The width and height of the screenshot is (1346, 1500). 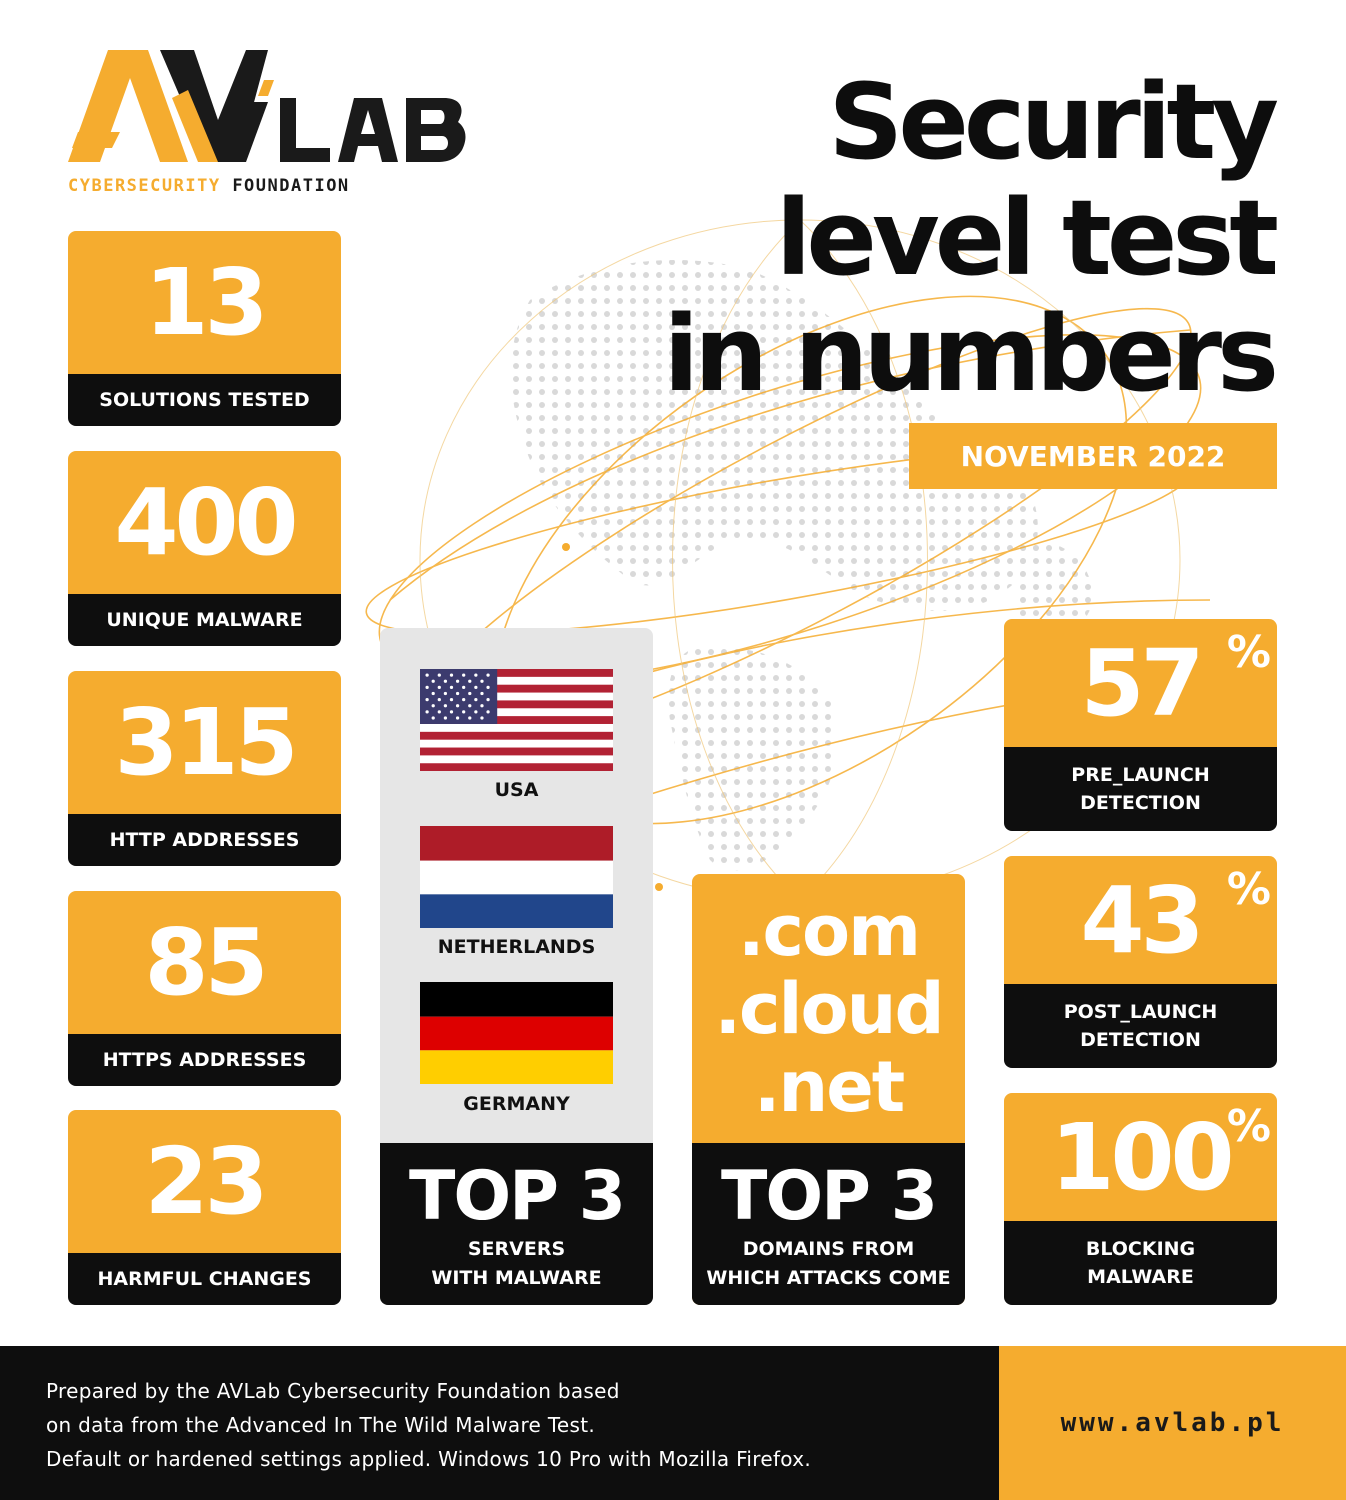 I want to click on domain-list: .com .cloud .net, so click(x=828, y=1009).